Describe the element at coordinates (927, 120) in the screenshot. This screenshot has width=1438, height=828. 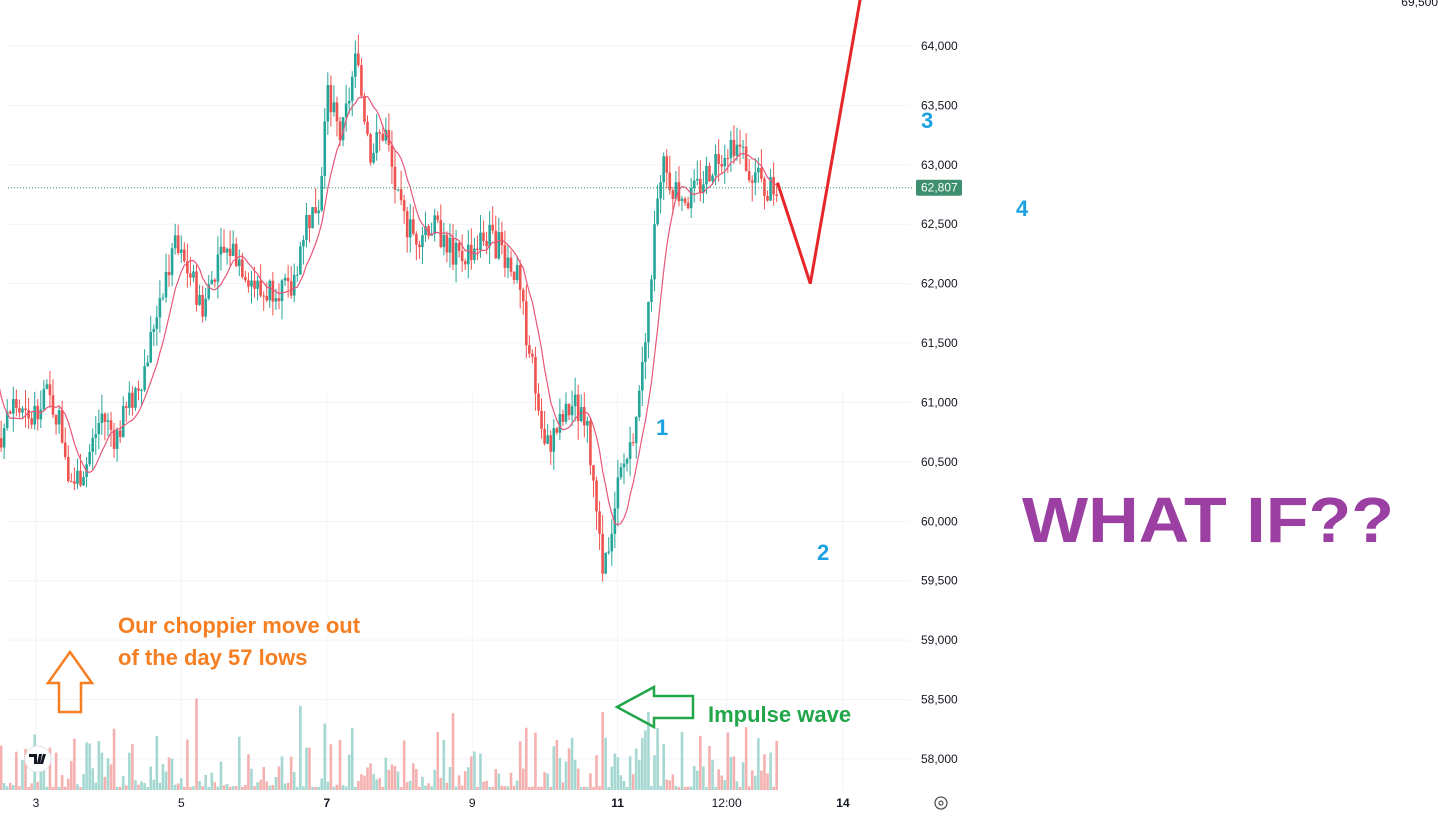
I see `wave-label-3: 3` at that location.